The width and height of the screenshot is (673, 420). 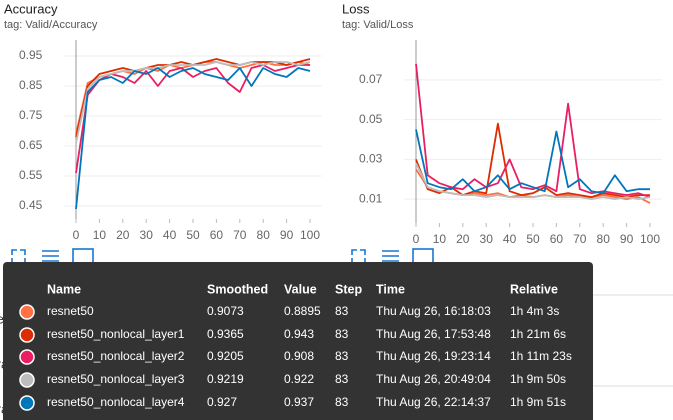 I want to click on table-cell: resnet50_nonlocal_layer1, so click(x=116, y=334).